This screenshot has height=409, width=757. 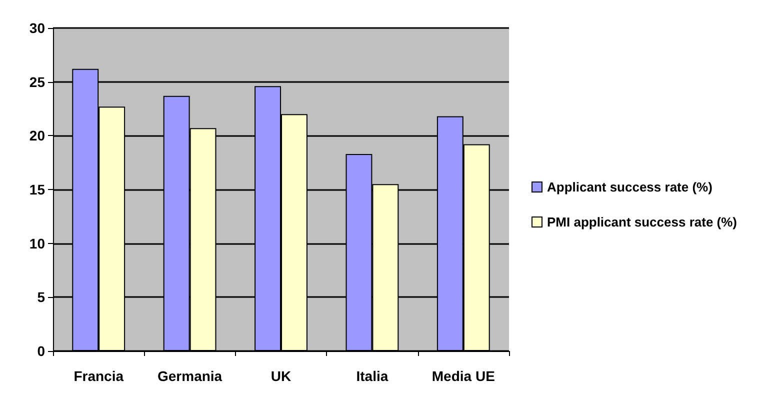 I want to click on legend-label: Applicant success rate (%), so click(x=629, y=187).